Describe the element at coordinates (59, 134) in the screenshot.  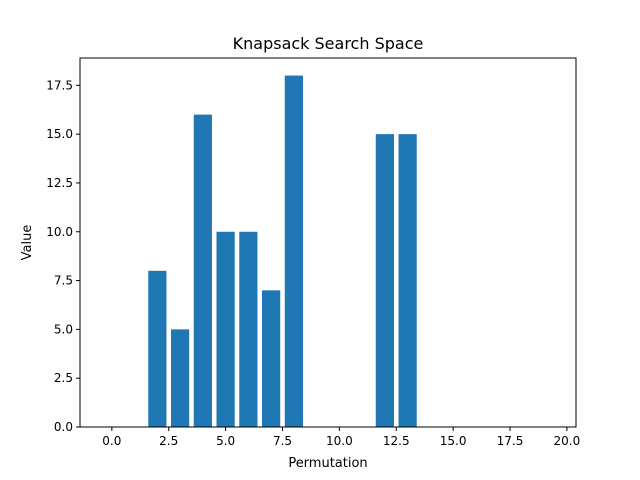
I see `y-tick-label: 15.0` at that location.